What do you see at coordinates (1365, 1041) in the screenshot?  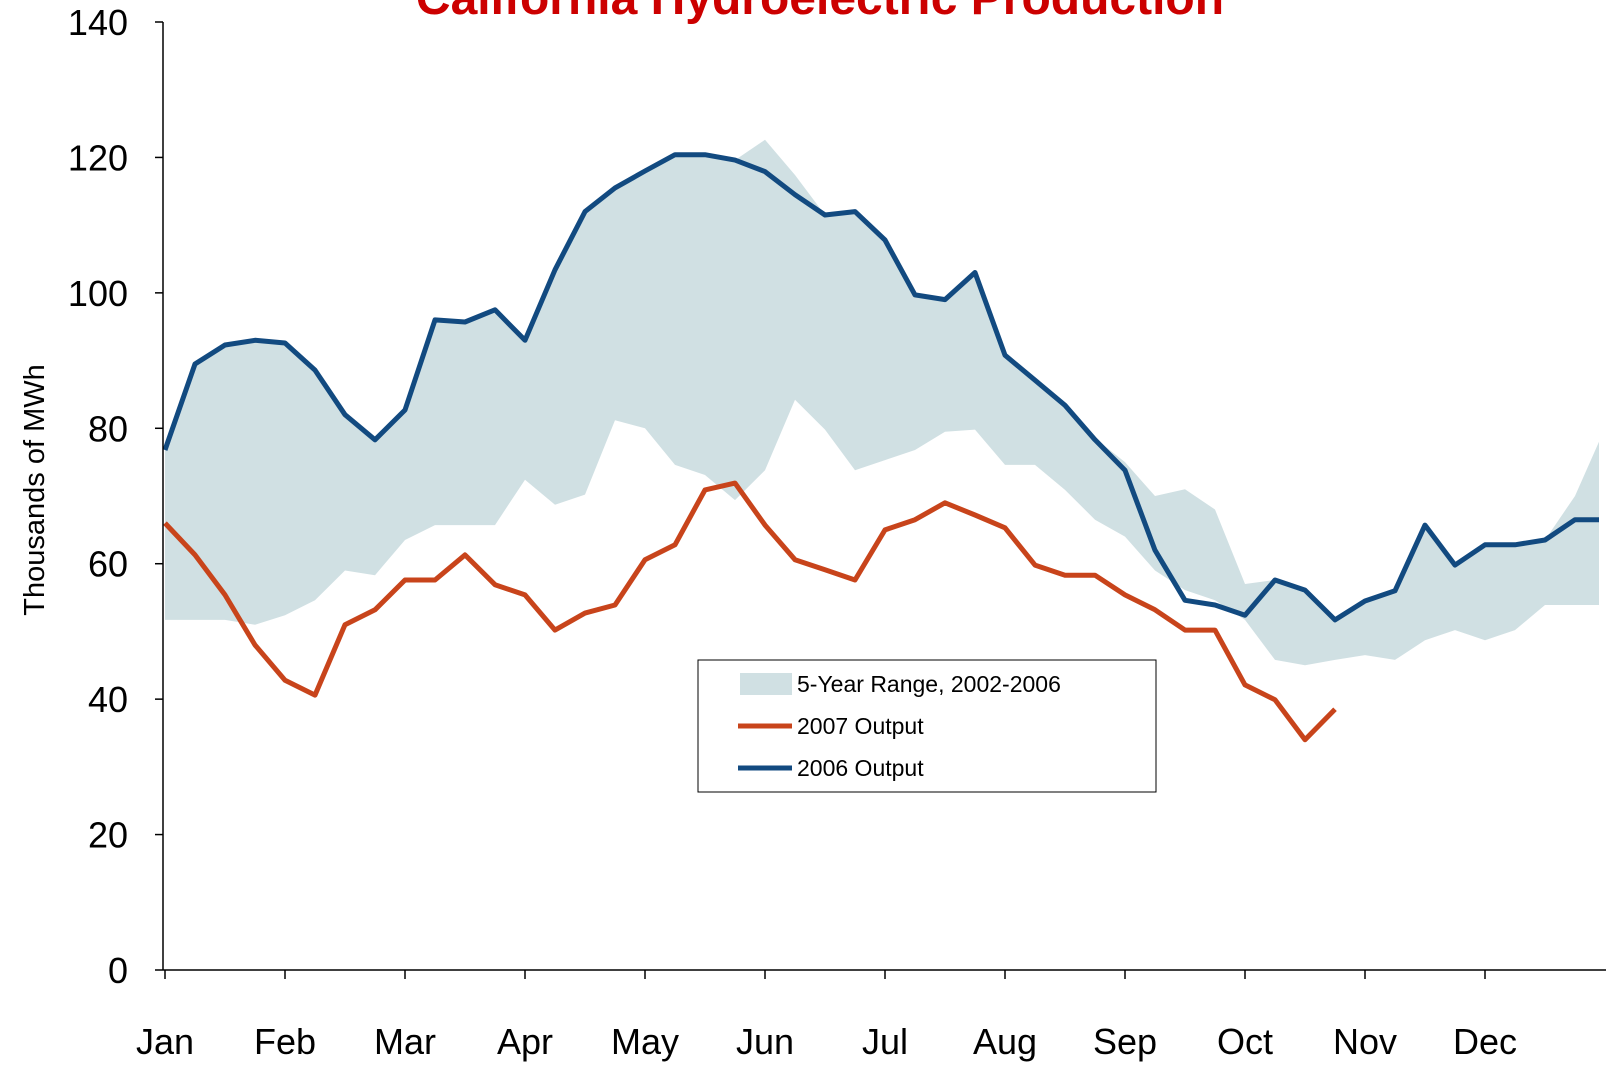 I see `x-tick-label: Nov` at bounding box center [1365, 1041].